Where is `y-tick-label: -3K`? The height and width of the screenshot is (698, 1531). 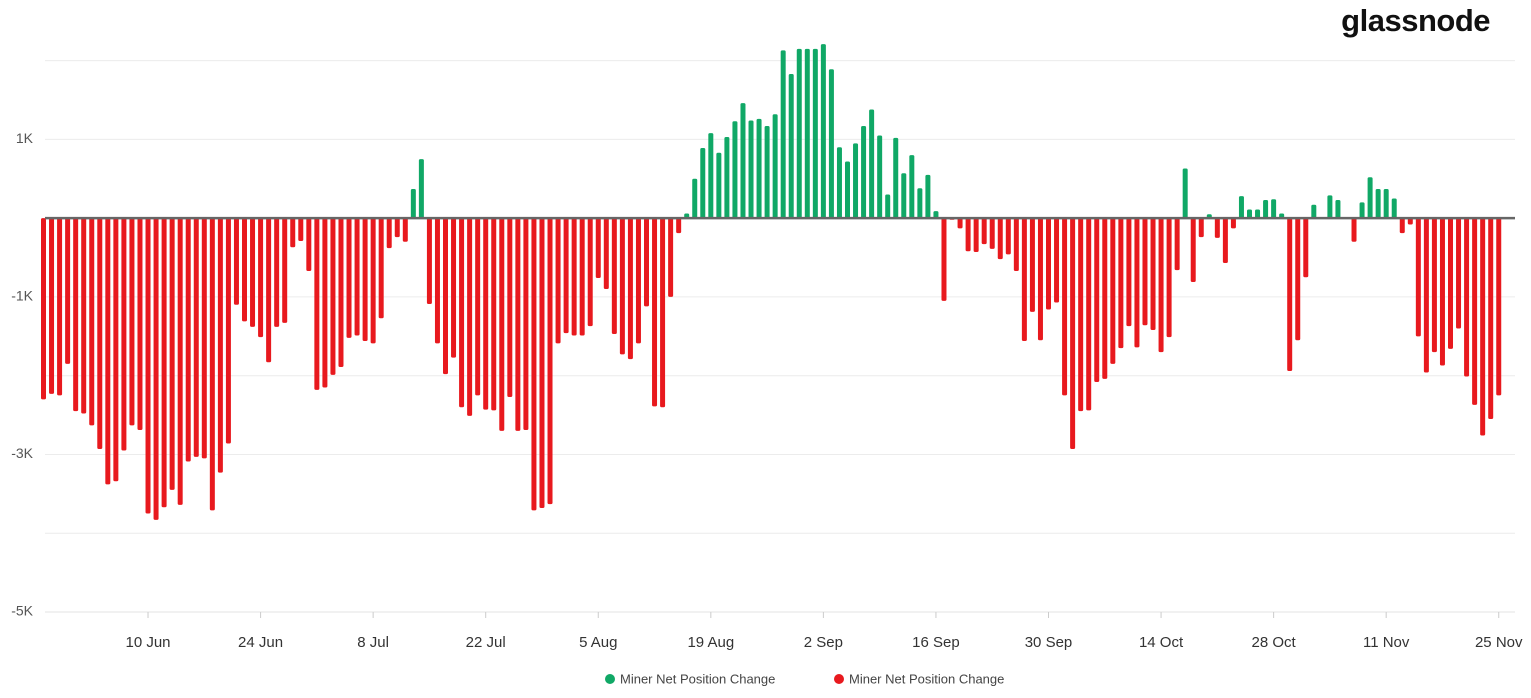
y-tick-label: -3K is located at coordinates (22, 453).